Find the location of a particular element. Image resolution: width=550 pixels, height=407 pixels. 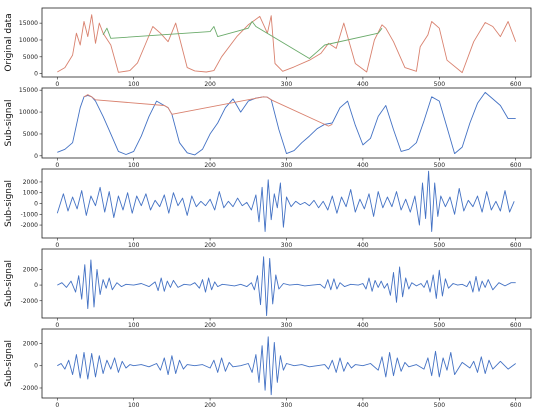

y-tick-label: 1000 is located at coordinates (30, 193).